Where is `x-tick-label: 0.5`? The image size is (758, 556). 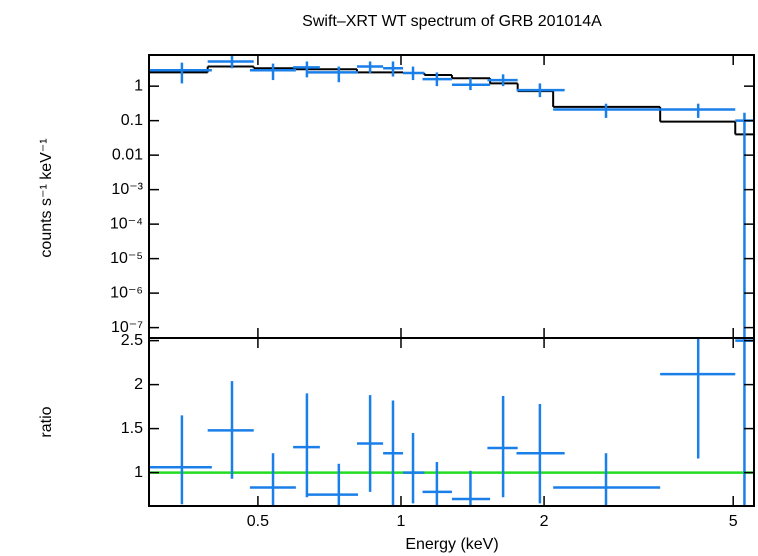
x-tick-label: 0.5 is located at coordinates (258, 521).